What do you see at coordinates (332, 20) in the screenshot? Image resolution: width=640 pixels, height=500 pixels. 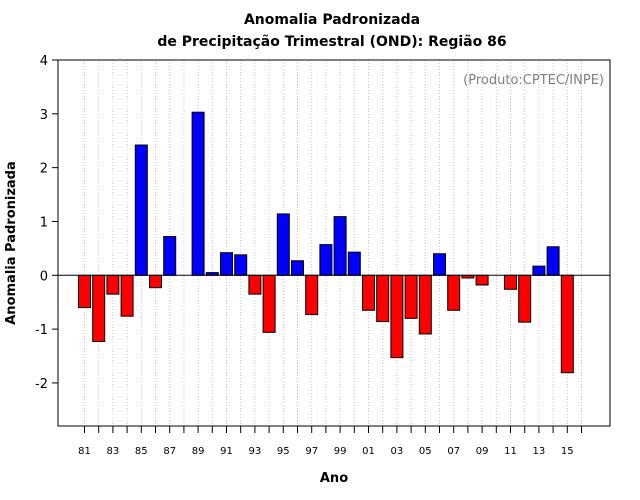 I see `chart-title-line1: Anomalia Padronizada` at bounding box center [332, 20].